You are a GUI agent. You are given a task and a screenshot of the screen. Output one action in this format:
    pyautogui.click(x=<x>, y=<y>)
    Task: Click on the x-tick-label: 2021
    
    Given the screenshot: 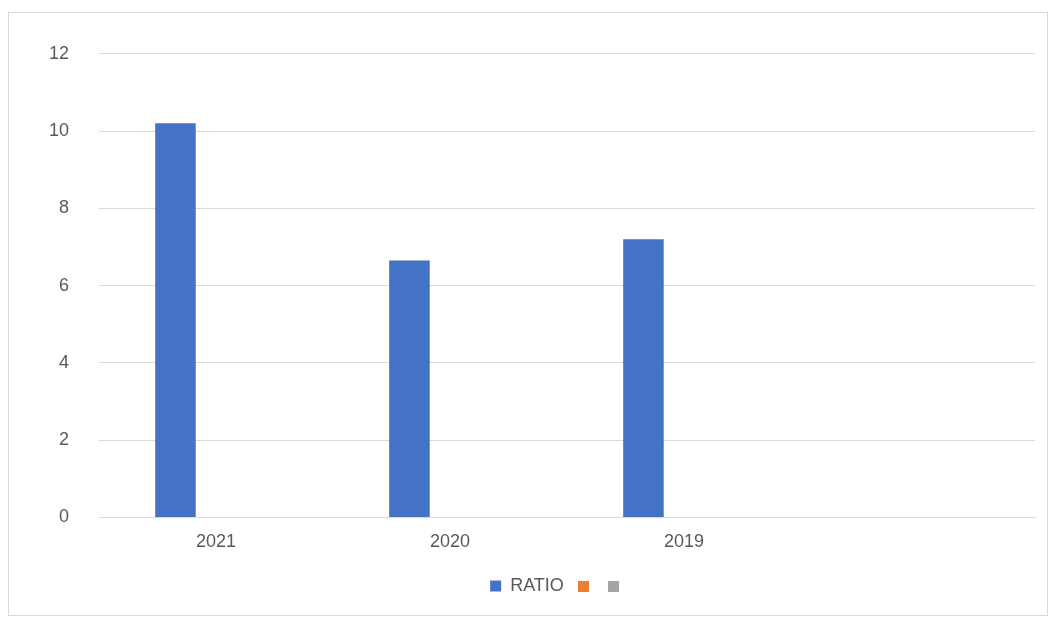 What is the action you would take?
    pyautogui.click(x=216, y=541)
    